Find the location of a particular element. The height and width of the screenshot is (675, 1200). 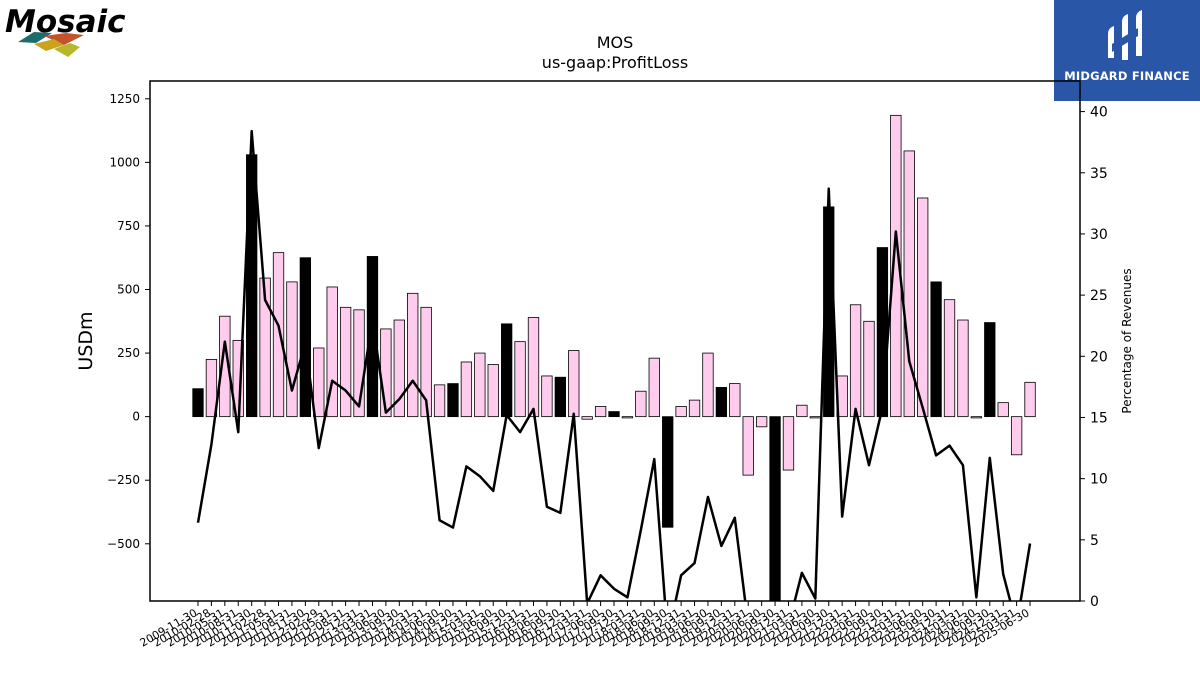

mosaic-logo-mark: Mosaic is located at coordinates (65, 30).